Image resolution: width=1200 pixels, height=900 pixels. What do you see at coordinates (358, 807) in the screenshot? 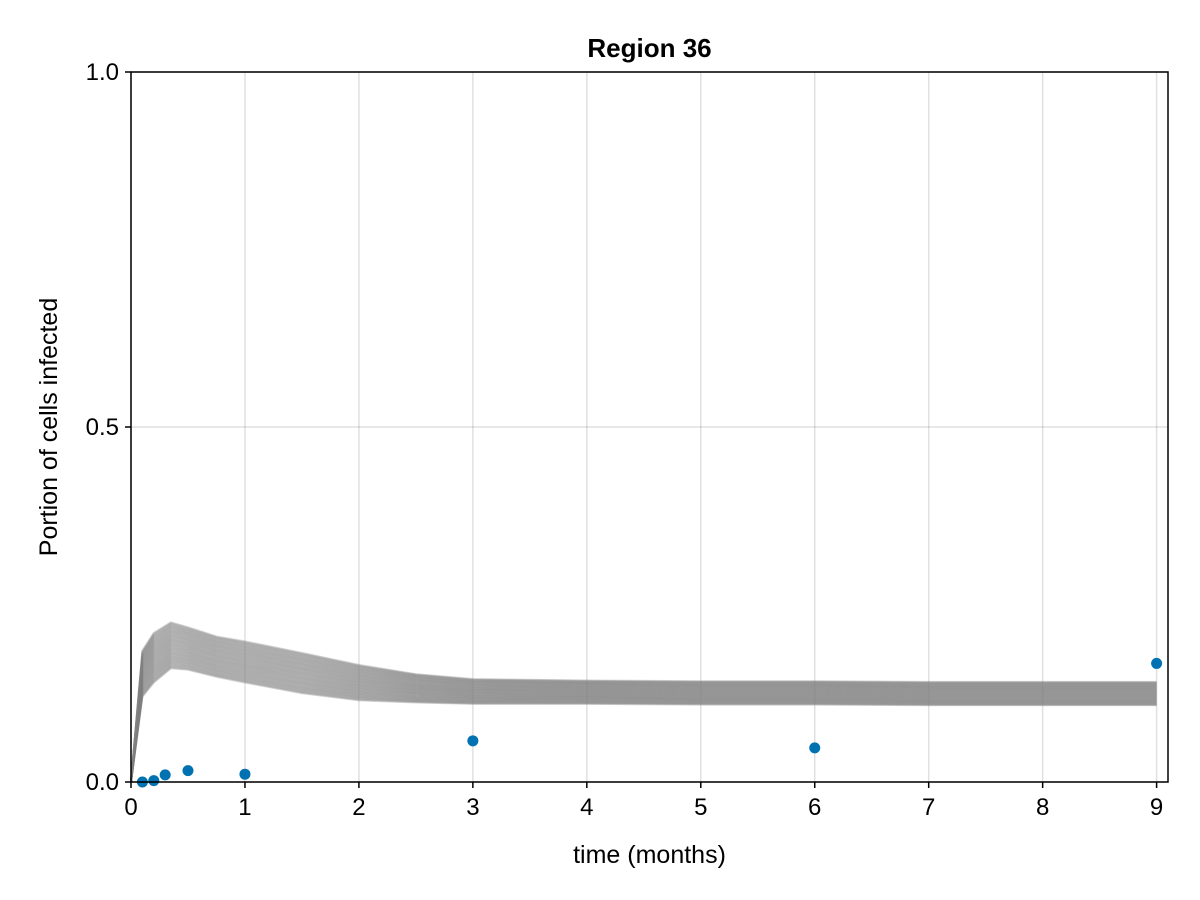
I see `x-tick-label: 2` at bounding box center [358, 807].